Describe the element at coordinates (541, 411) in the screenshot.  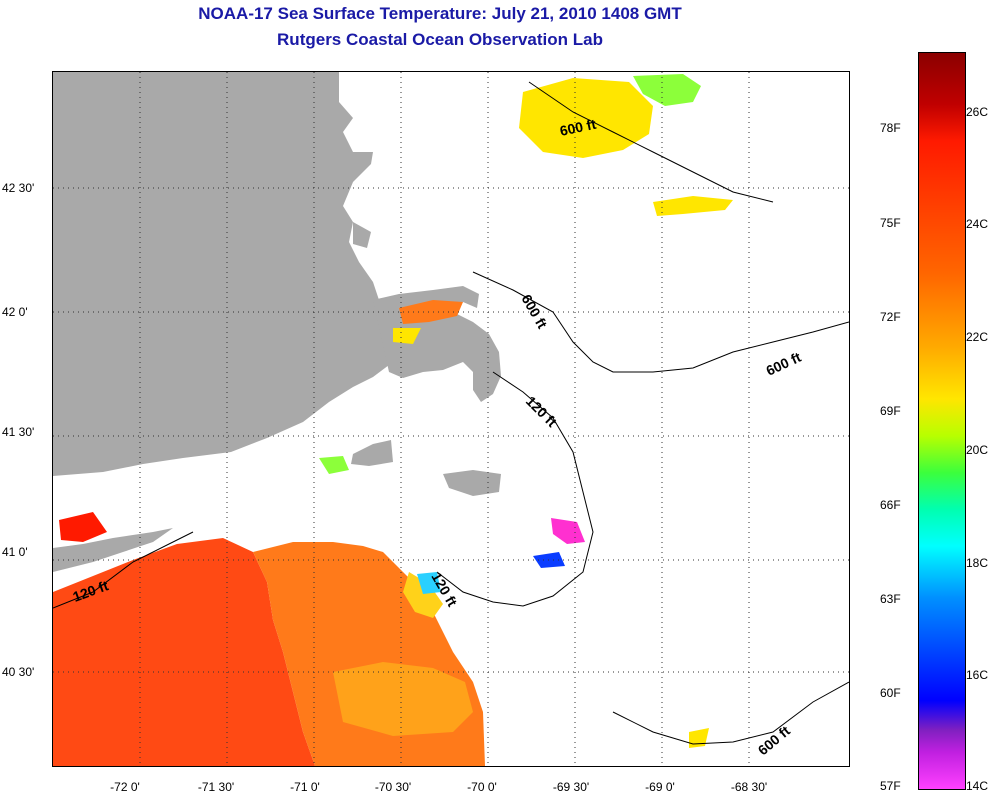
I see `contour-label: 120 ft` at that location.